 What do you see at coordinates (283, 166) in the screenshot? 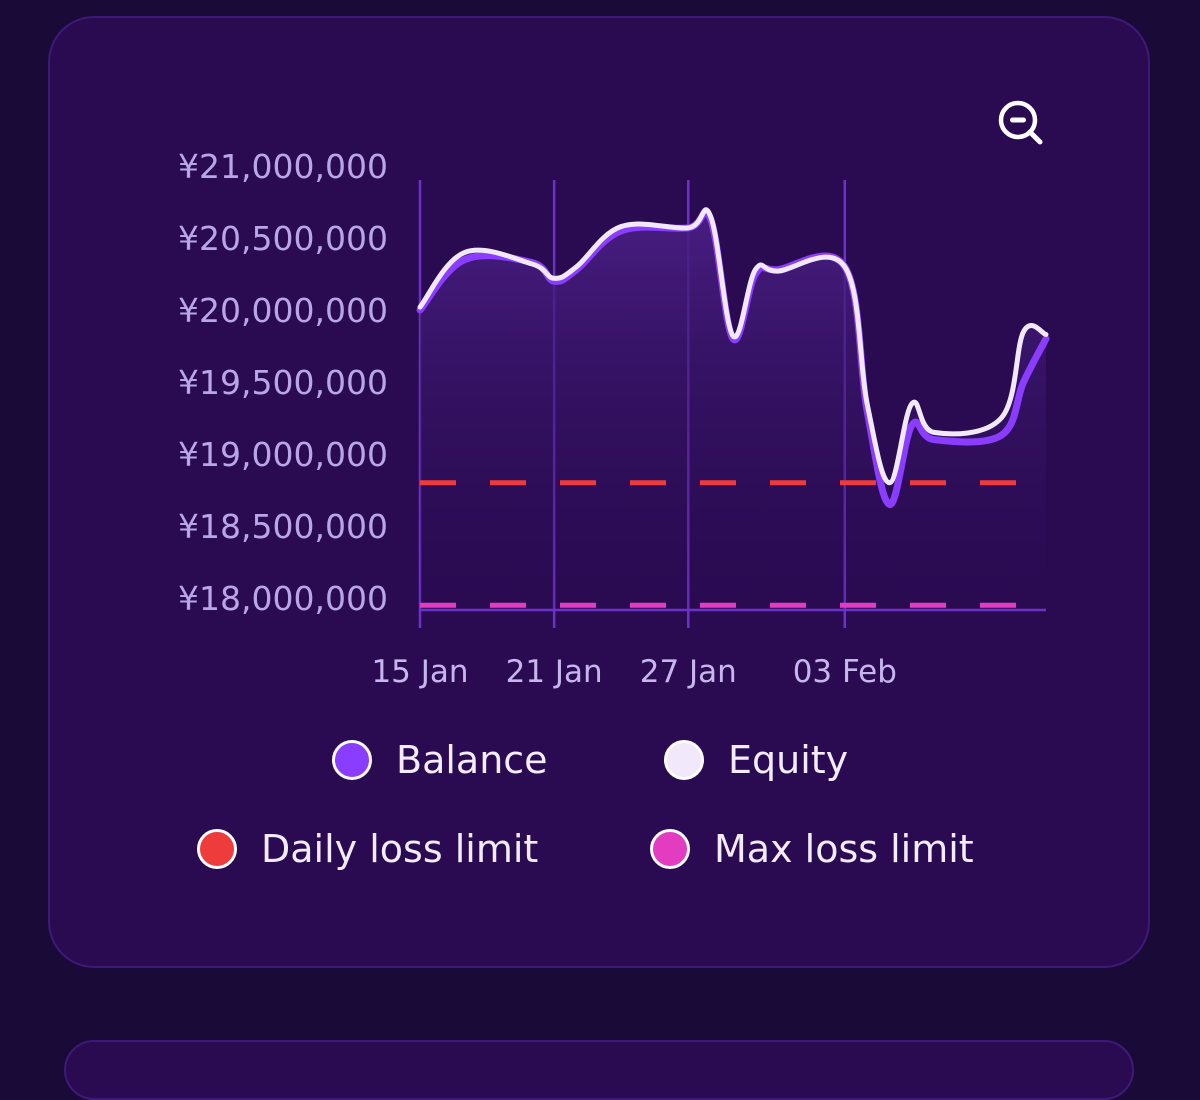
I see `y-tick-label: ¥21,000,000` at bounding box center [283, 166].